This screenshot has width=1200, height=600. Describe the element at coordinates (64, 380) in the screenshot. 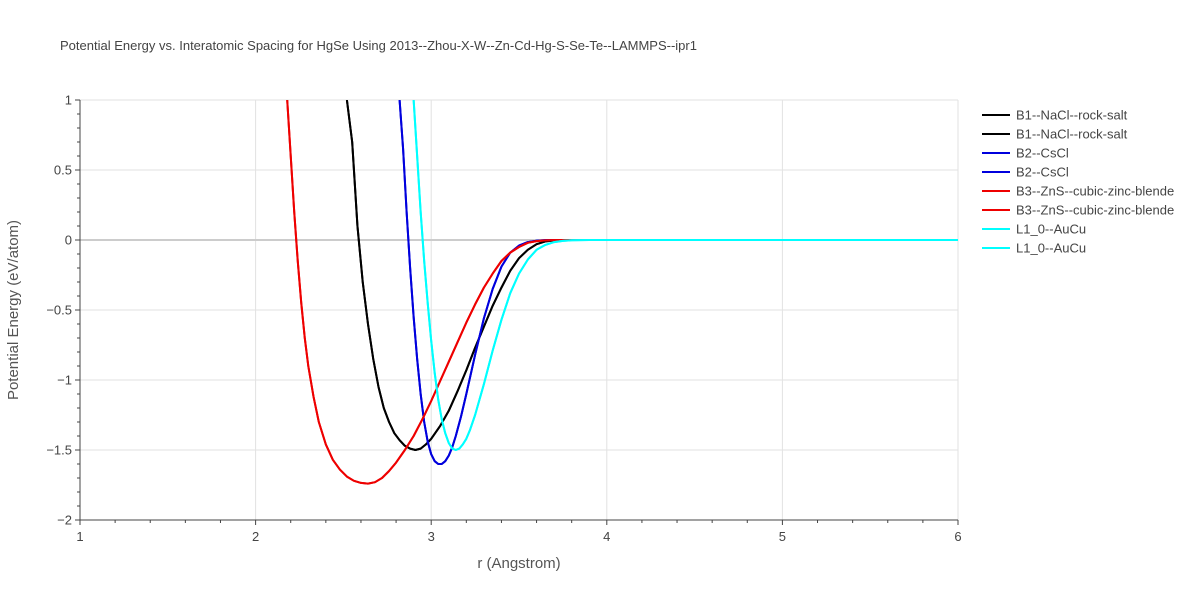

I see `y-tick-label: −1` at that location.